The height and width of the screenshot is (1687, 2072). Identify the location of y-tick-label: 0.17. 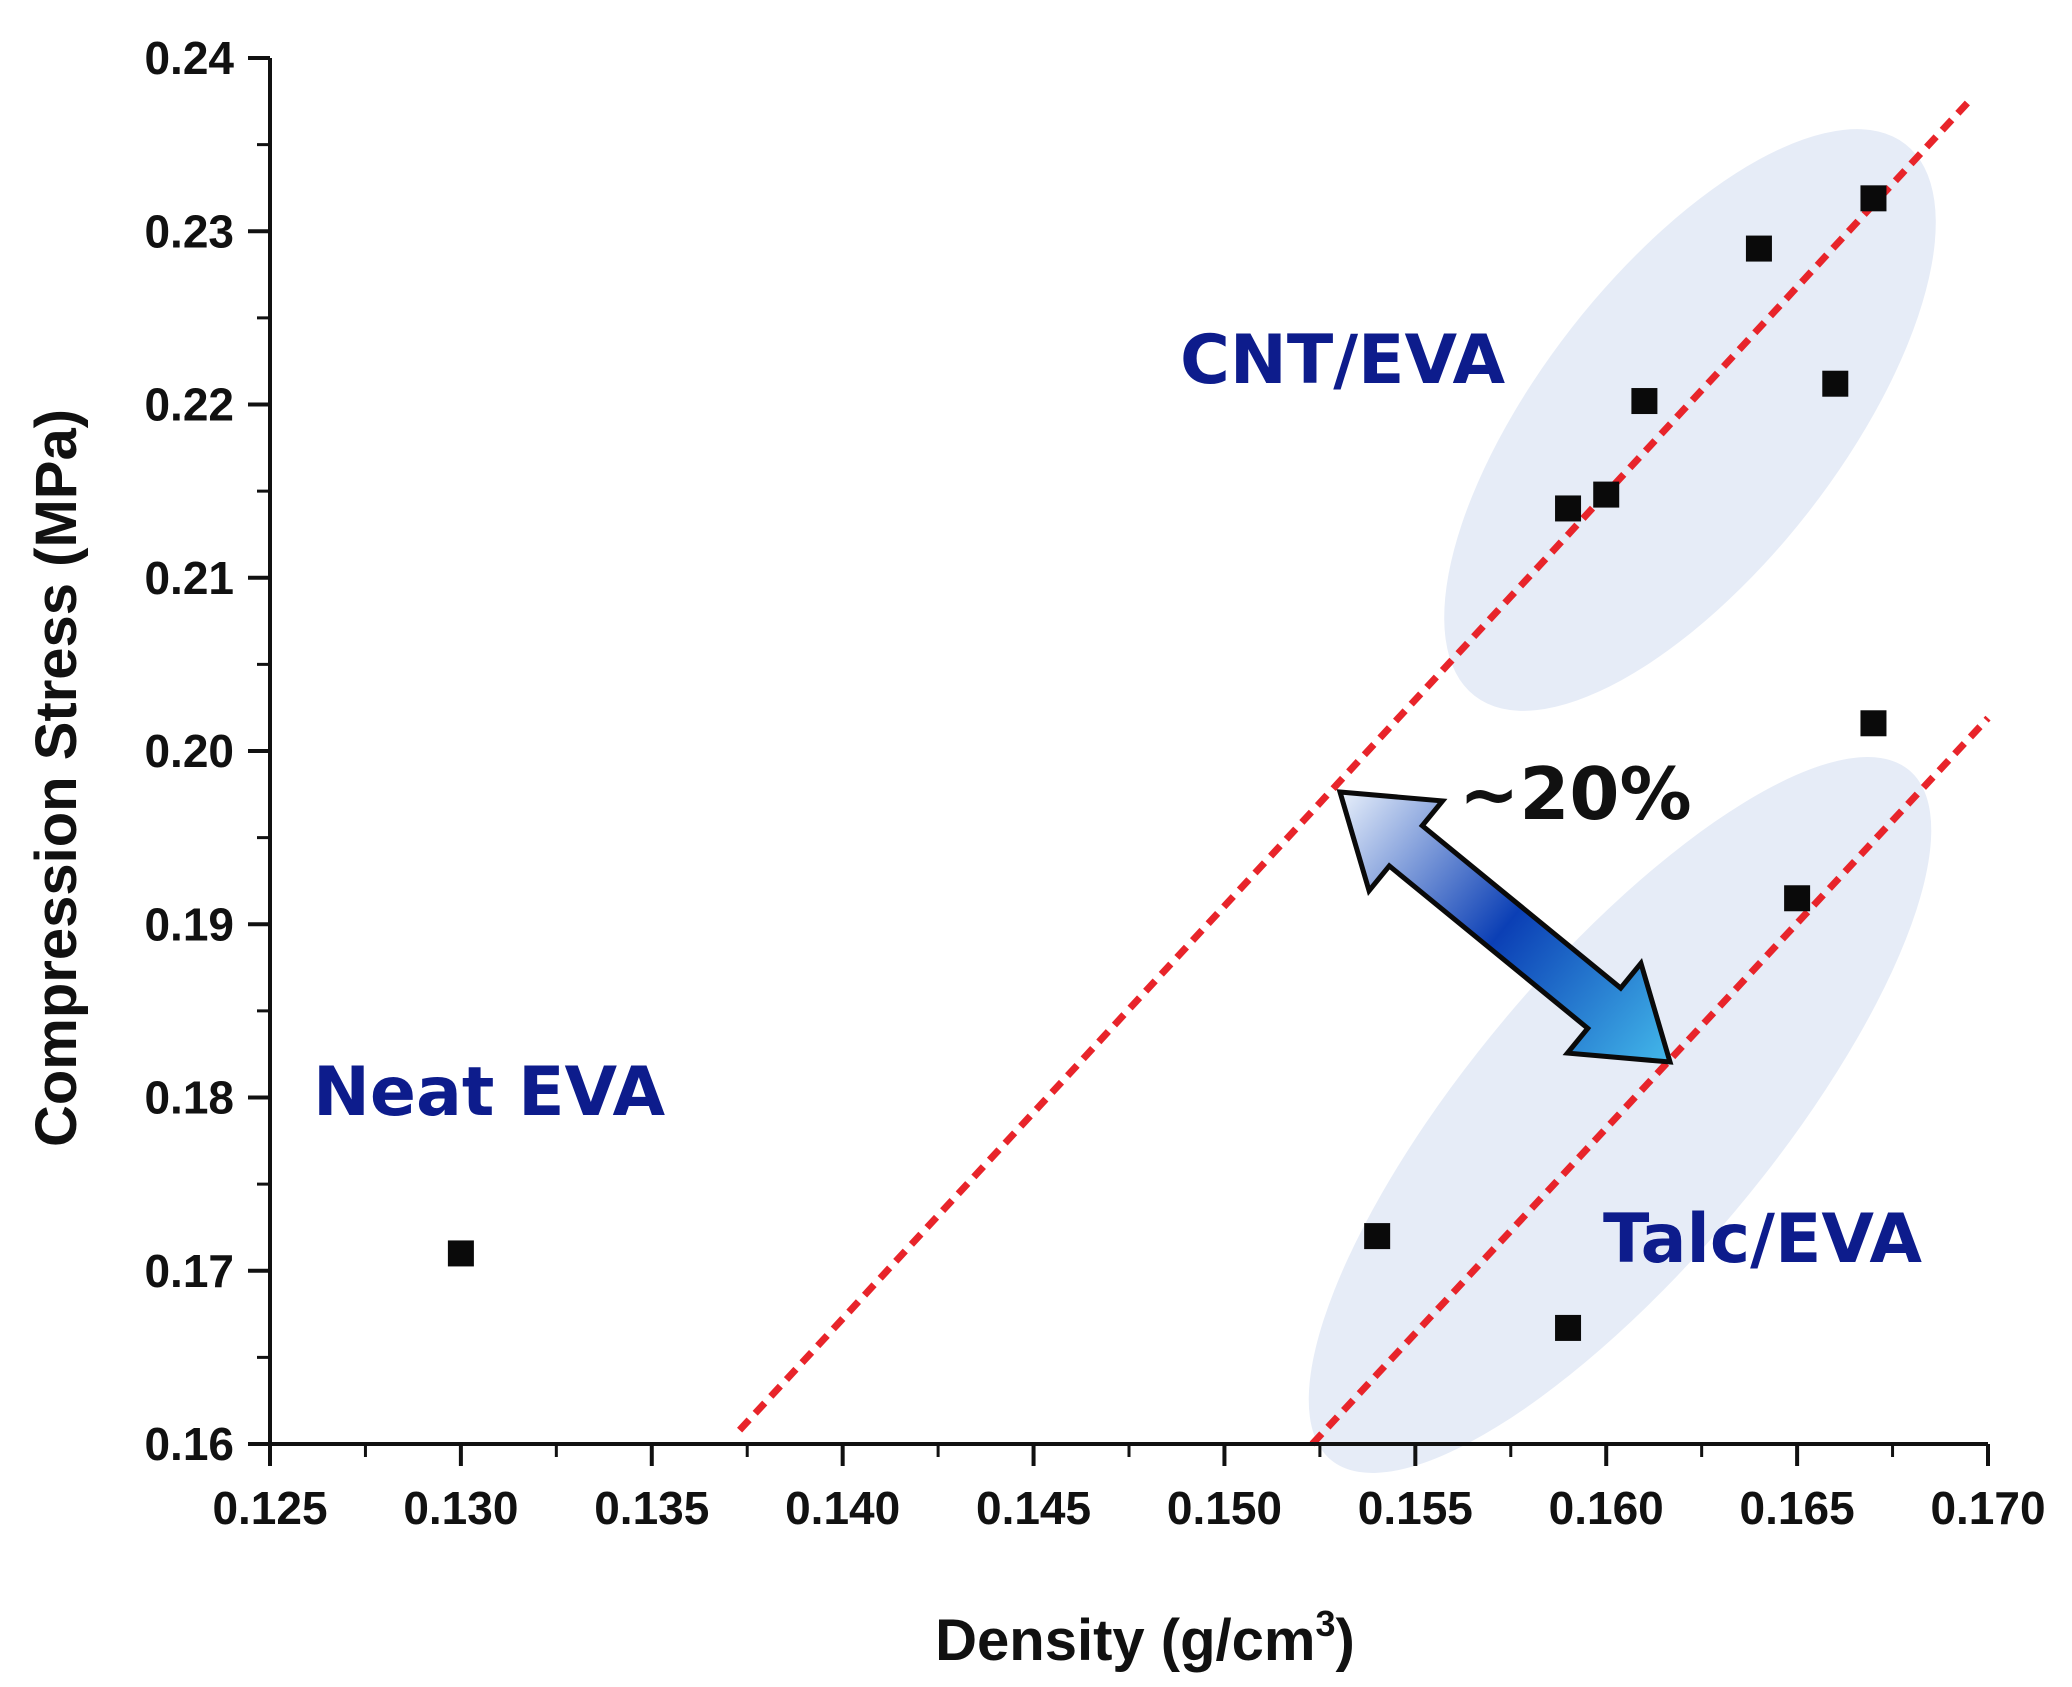
(189, 1271).